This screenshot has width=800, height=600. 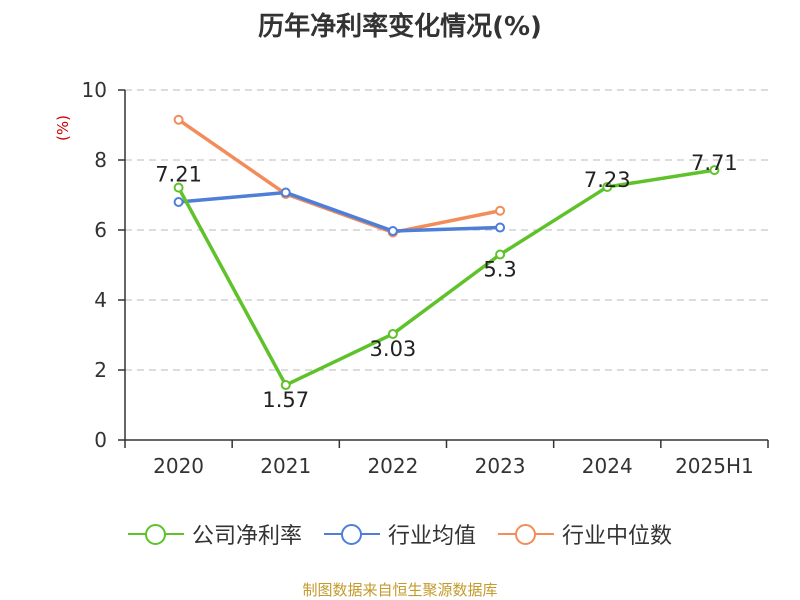 I want to click on y-axis-label: (%), so click(x=63, y=128).